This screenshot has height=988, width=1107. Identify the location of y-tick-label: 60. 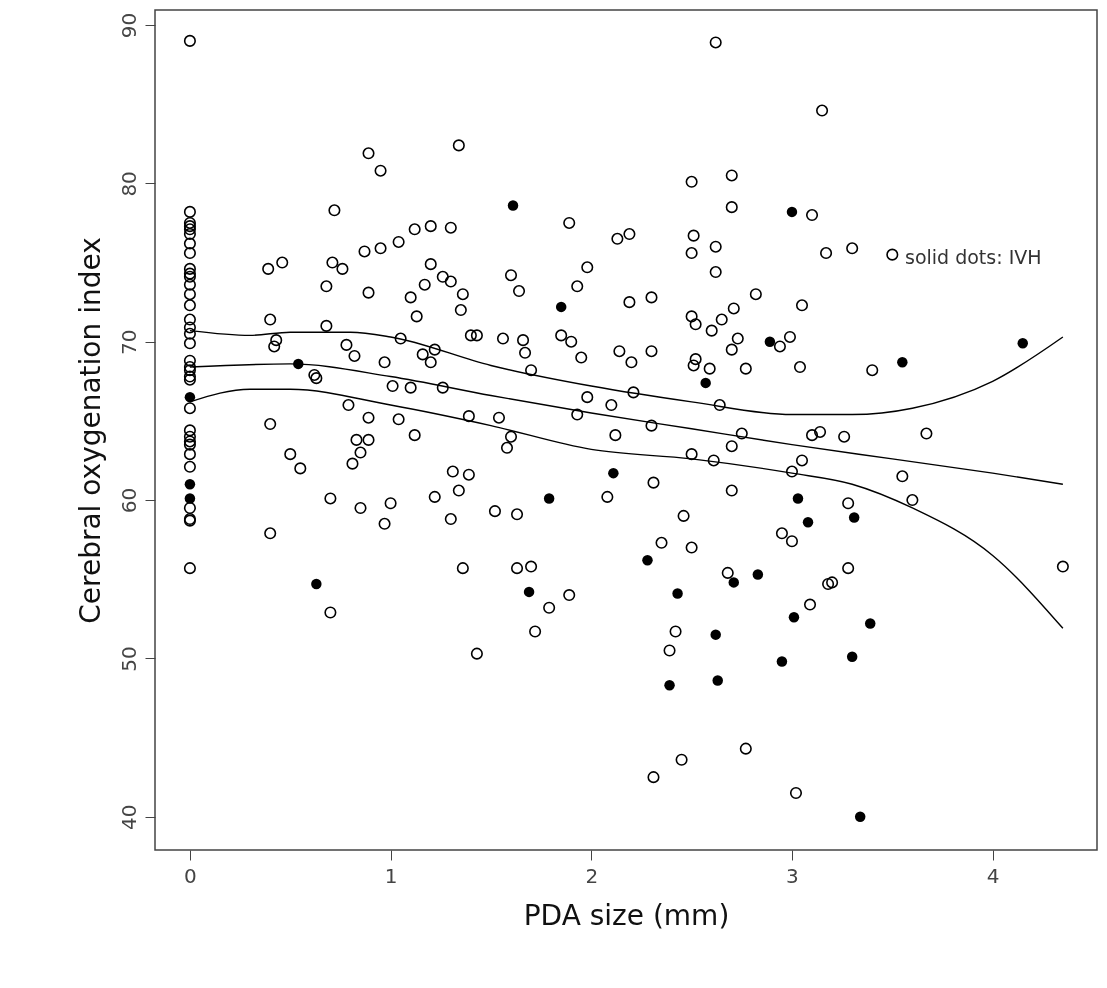
(128, 500).